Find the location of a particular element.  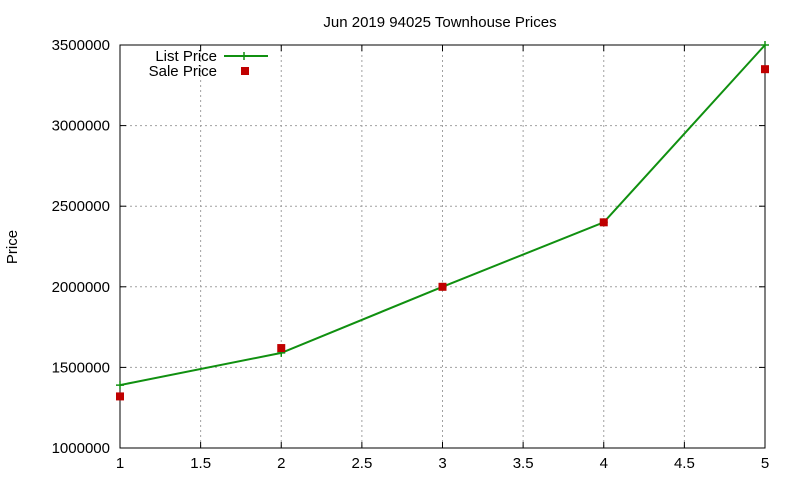

y-tick-label: 1500000 is located at coordinates (81, 367).